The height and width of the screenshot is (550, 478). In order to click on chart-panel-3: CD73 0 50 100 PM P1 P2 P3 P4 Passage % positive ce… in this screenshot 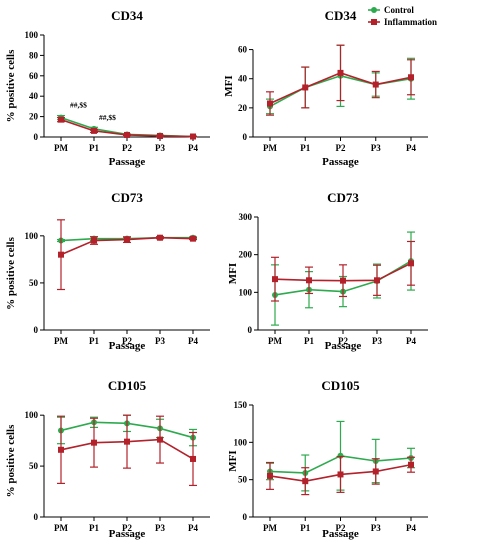, I will do `click(107, 271)`.